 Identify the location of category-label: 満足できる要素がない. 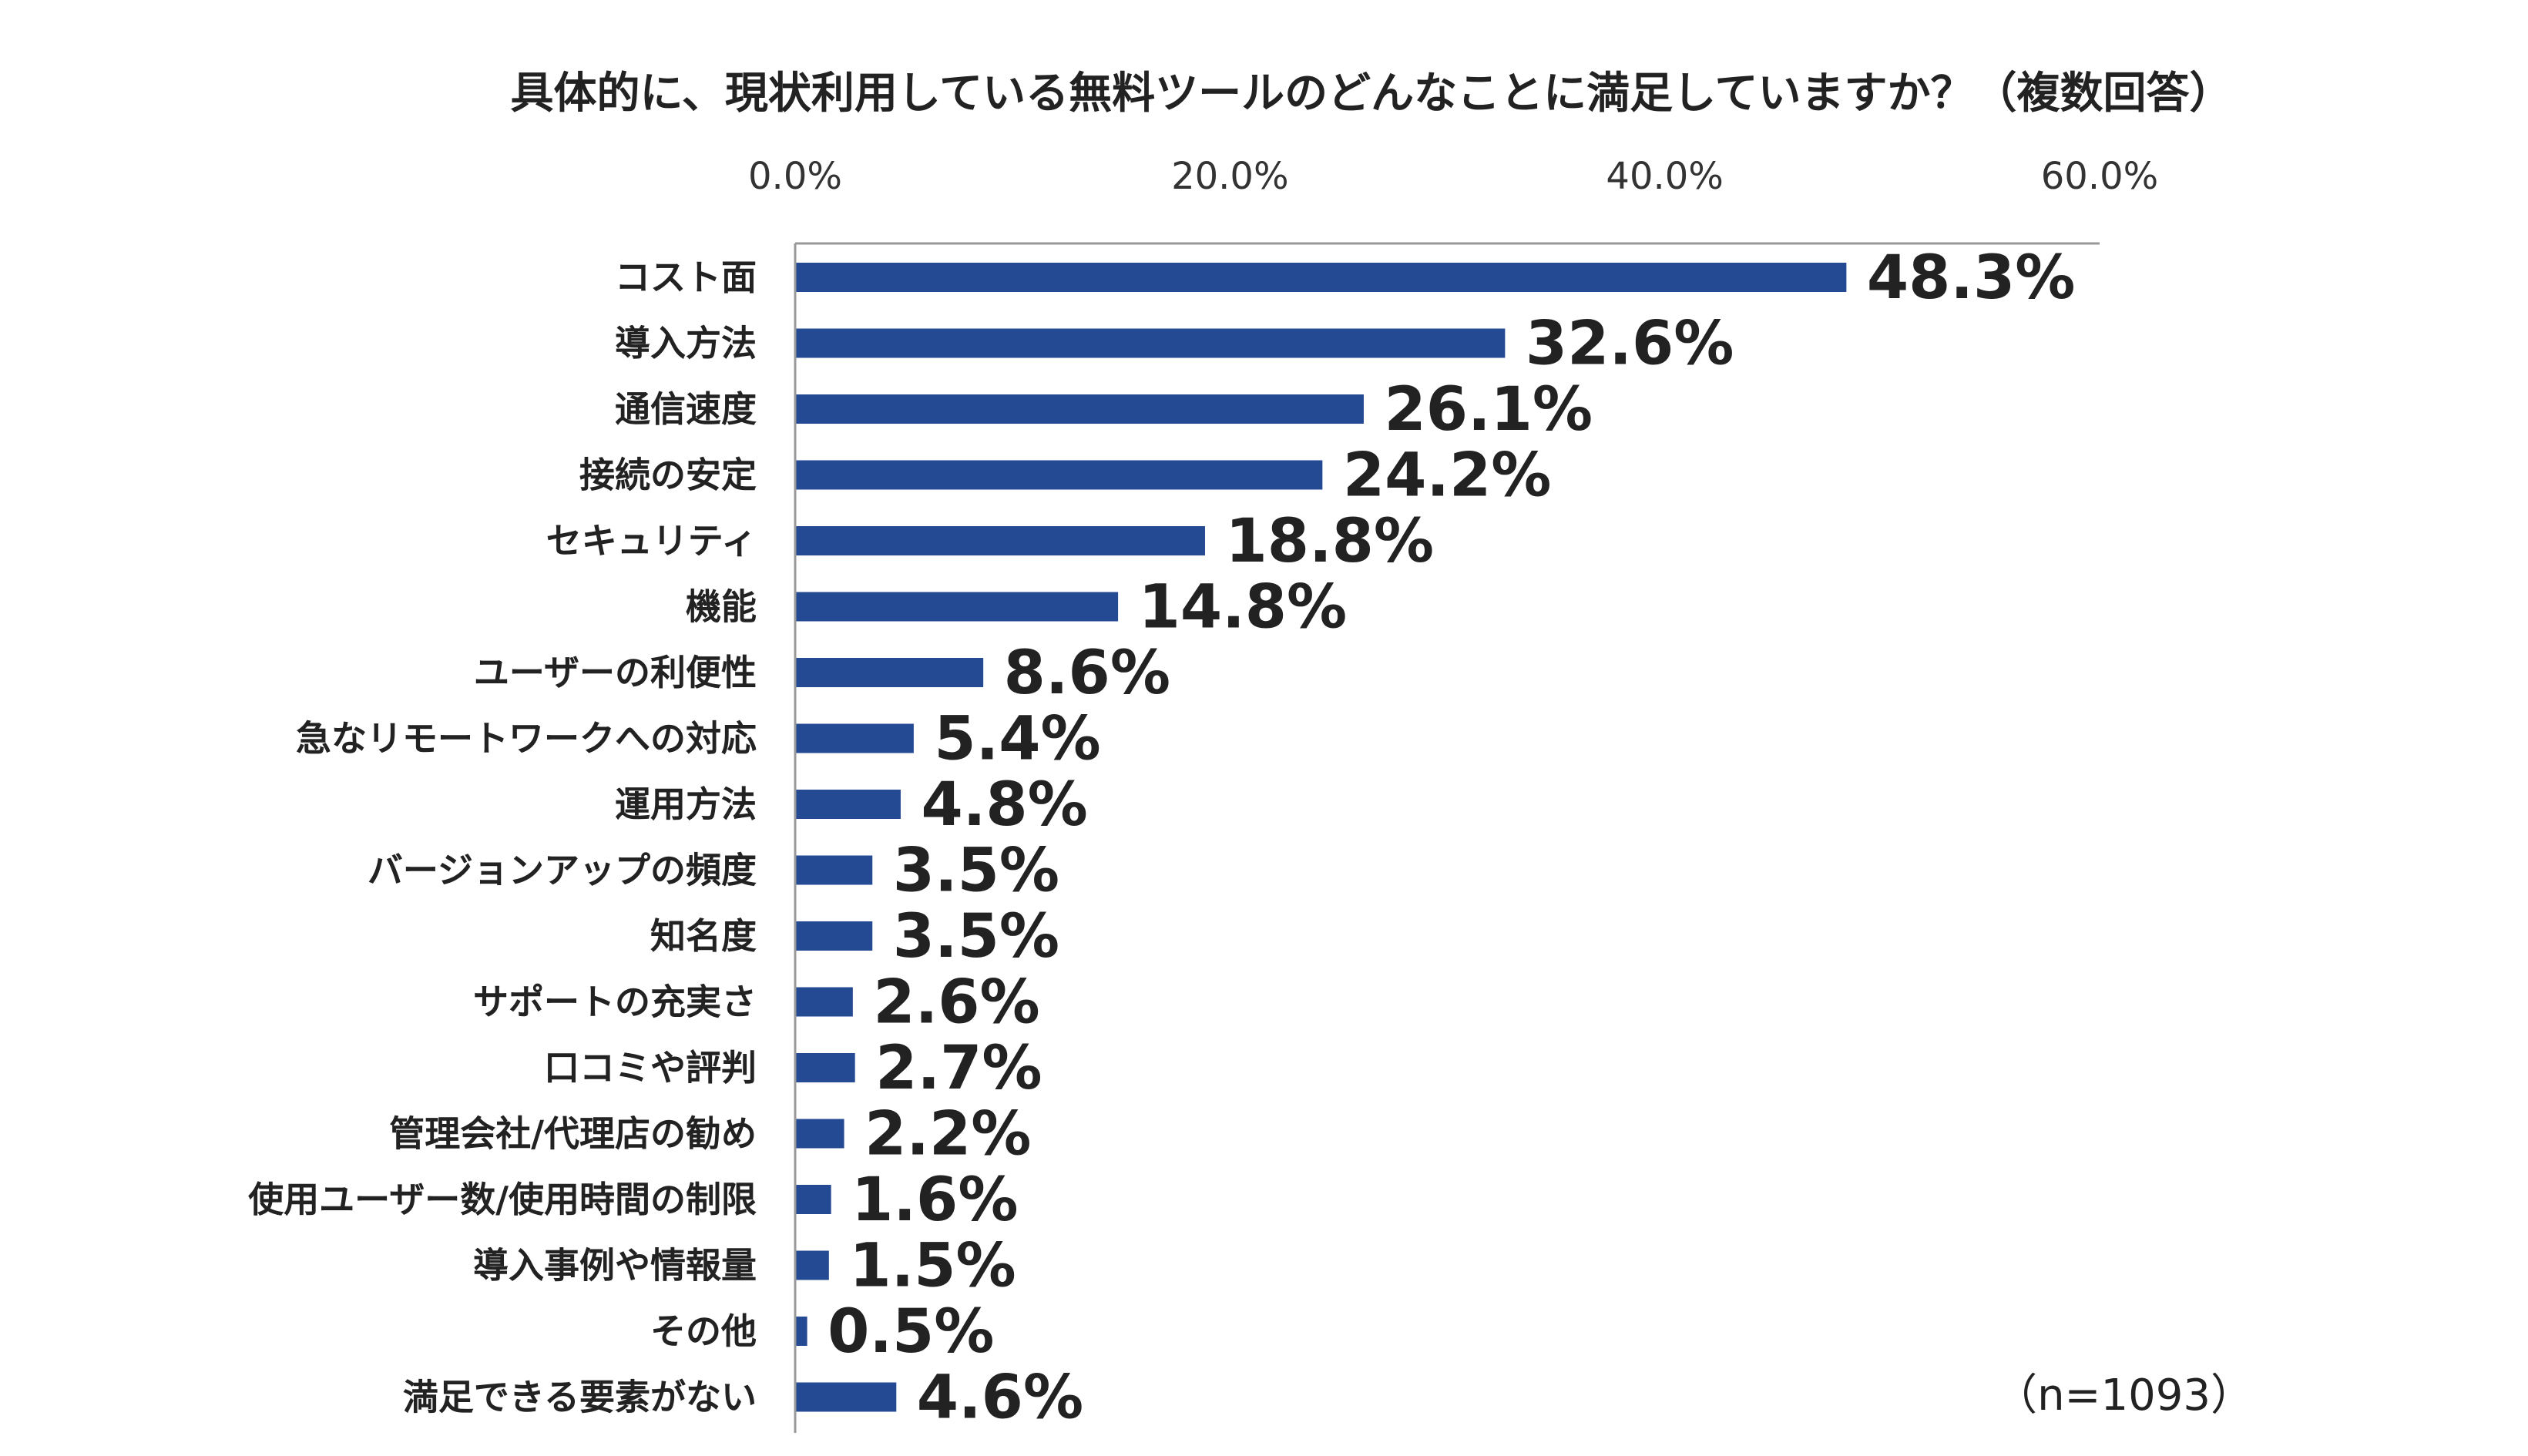
(580, 1397).